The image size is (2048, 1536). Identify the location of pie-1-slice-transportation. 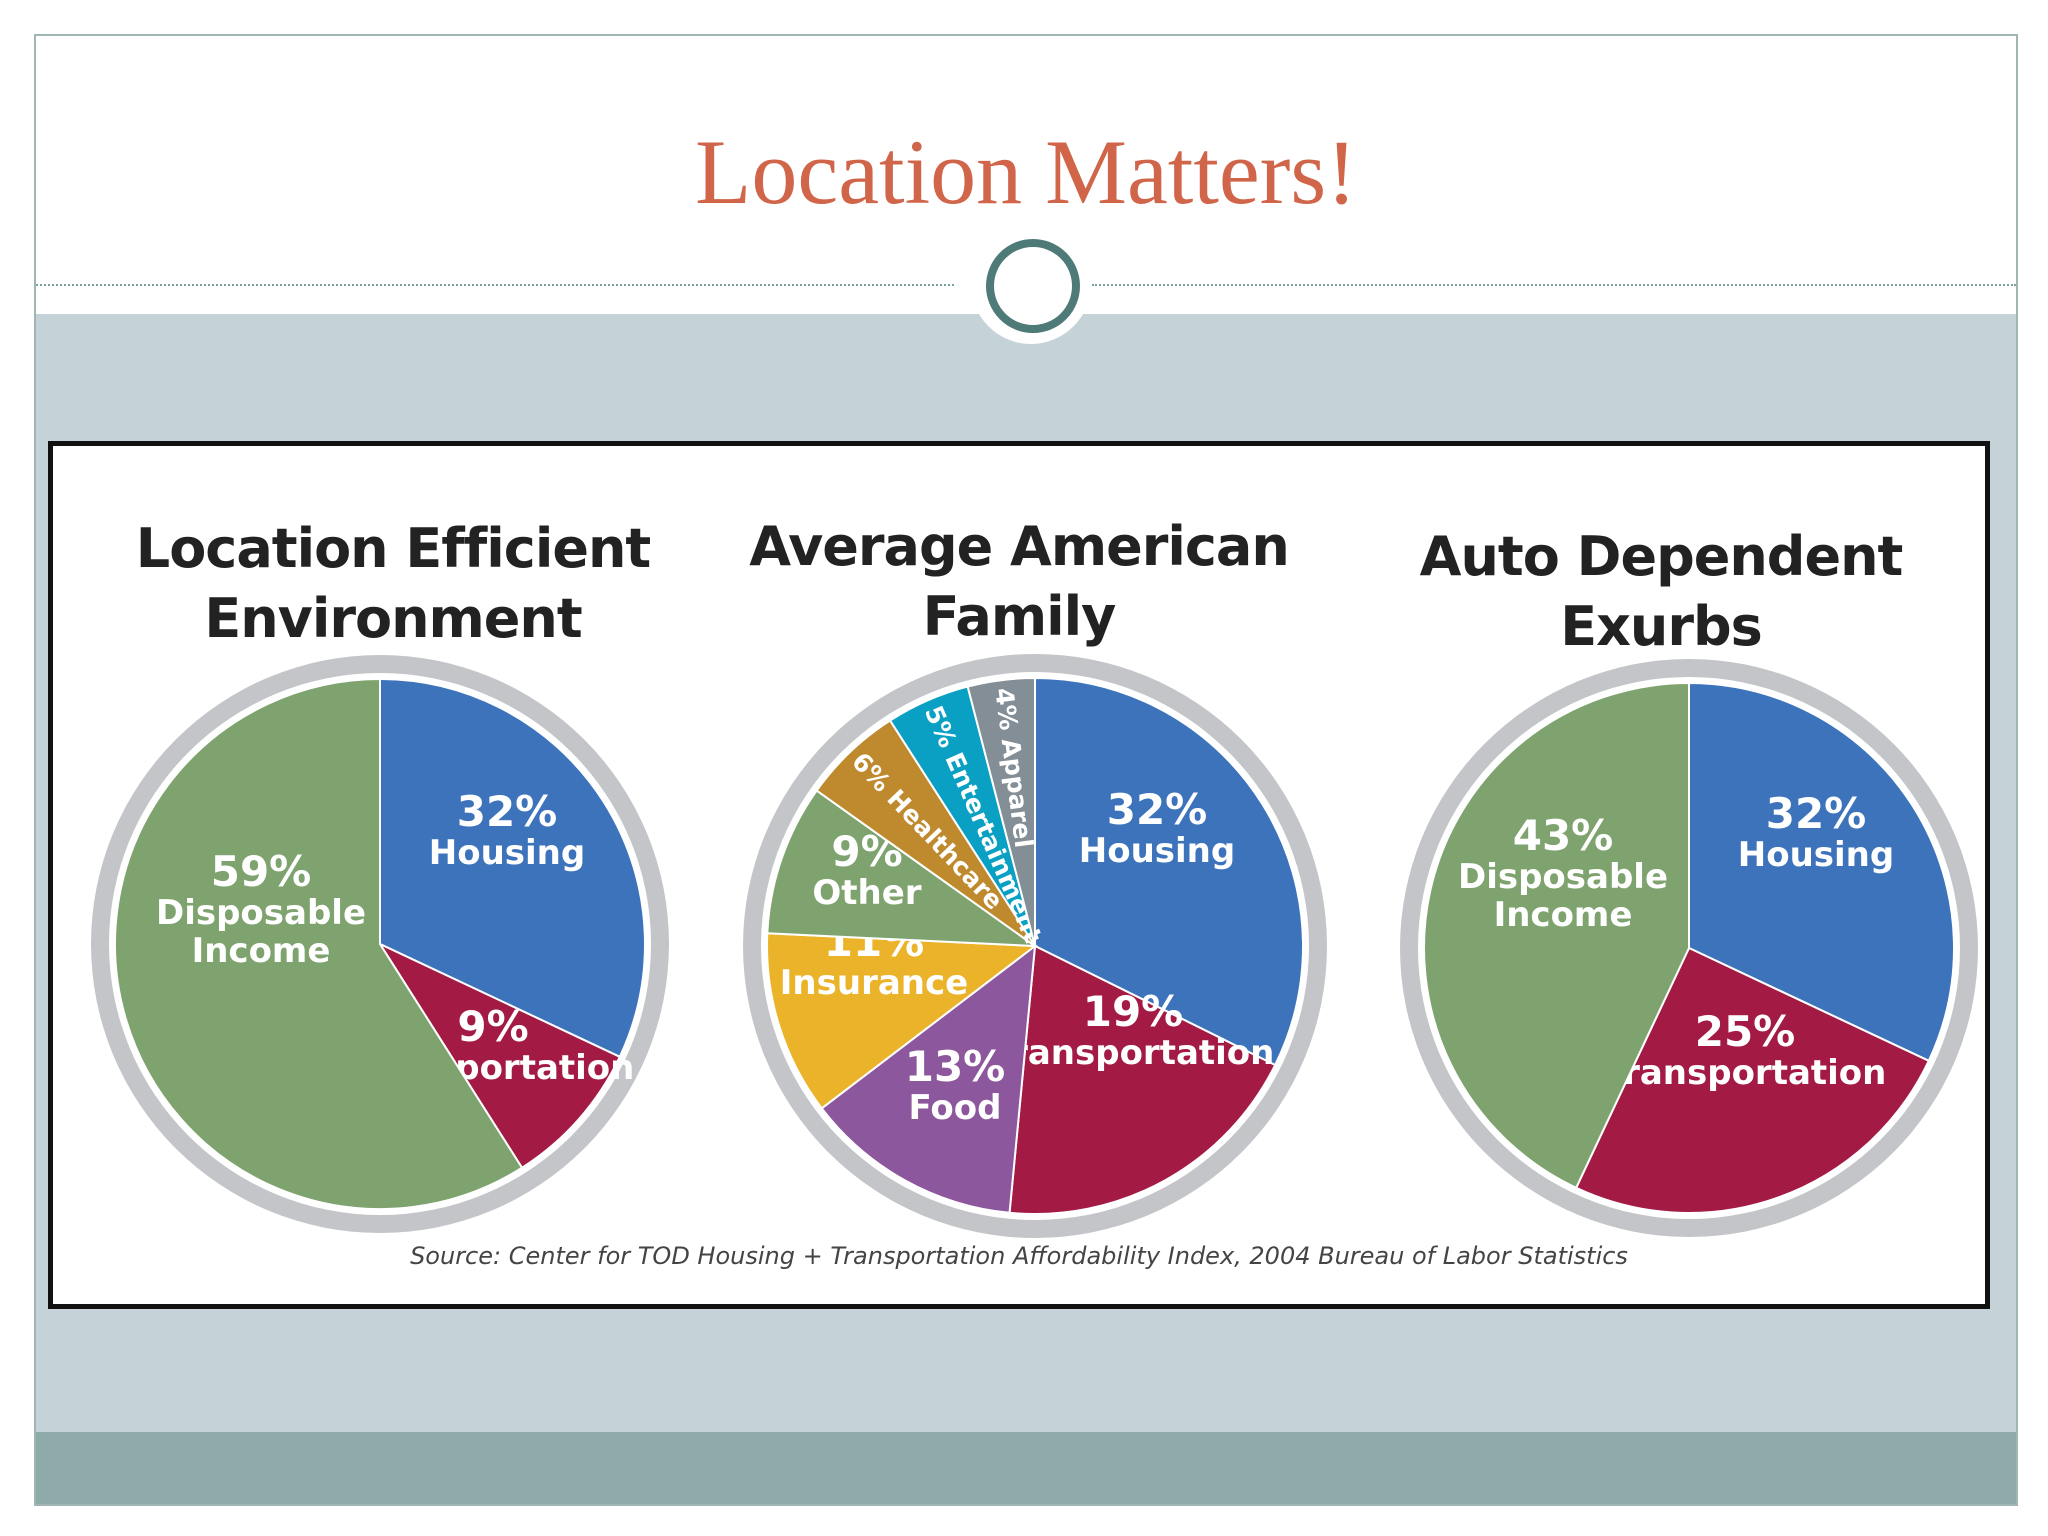
(499, 1055).